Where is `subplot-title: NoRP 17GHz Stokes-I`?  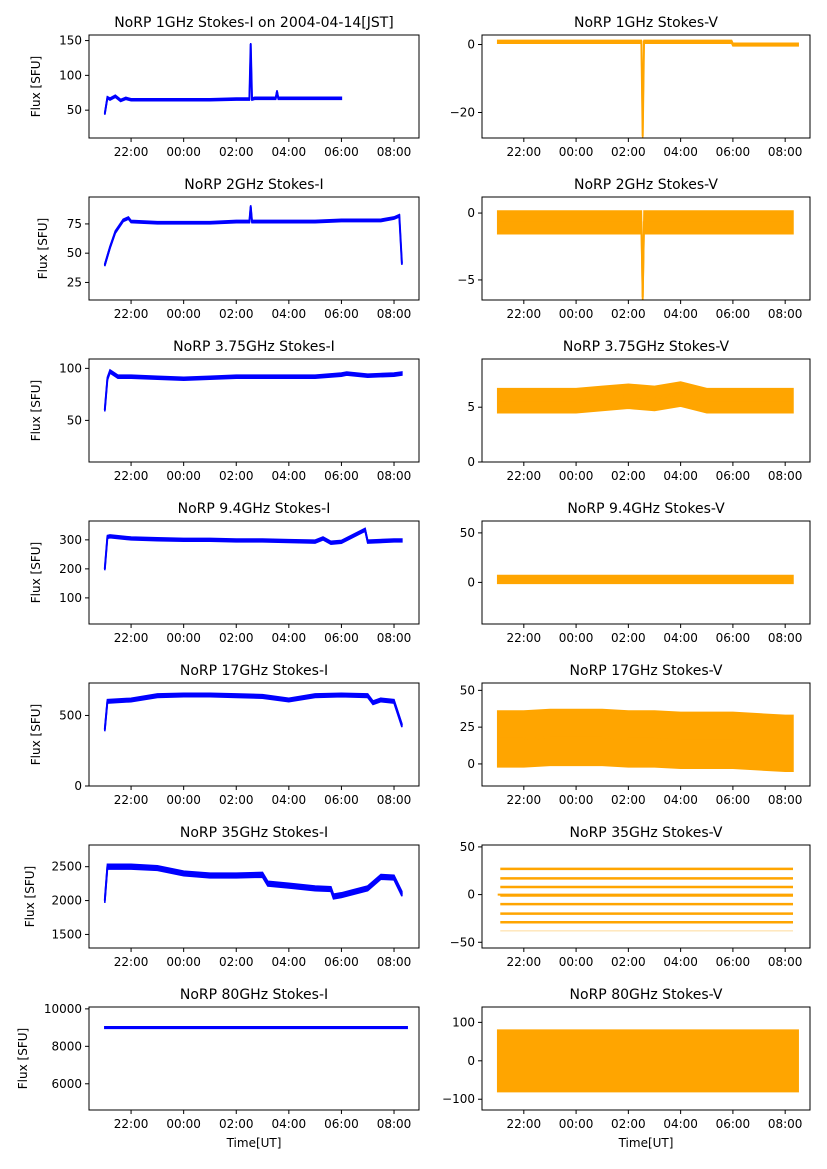
subplot-title: NoRP 17GHz Stokes-I is located at coordinates (254, 671).